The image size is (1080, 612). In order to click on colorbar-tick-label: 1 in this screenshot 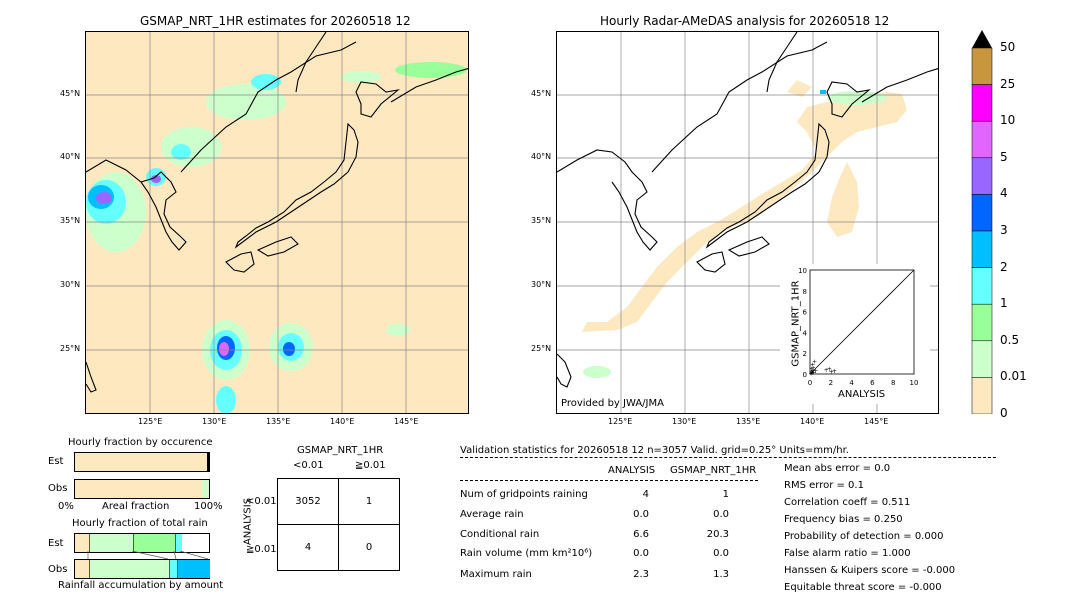, I will do `click(1004, 303)`.